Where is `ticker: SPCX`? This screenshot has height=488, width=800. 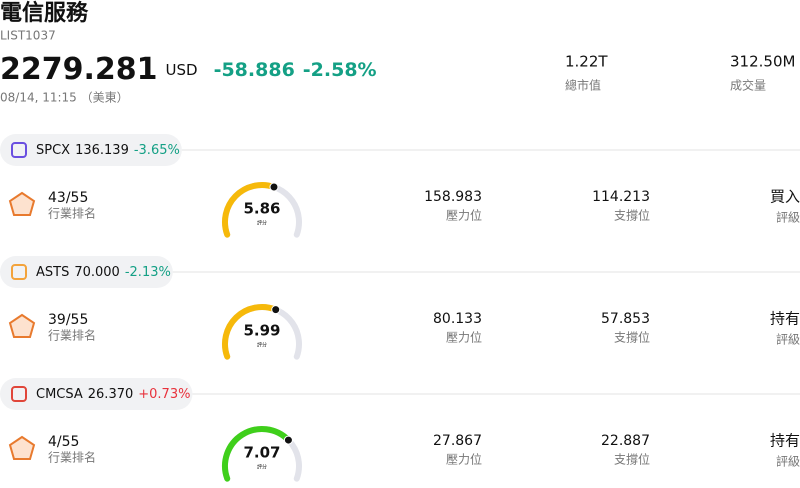 ticker: SPCX is located at coordinates (53, 150).